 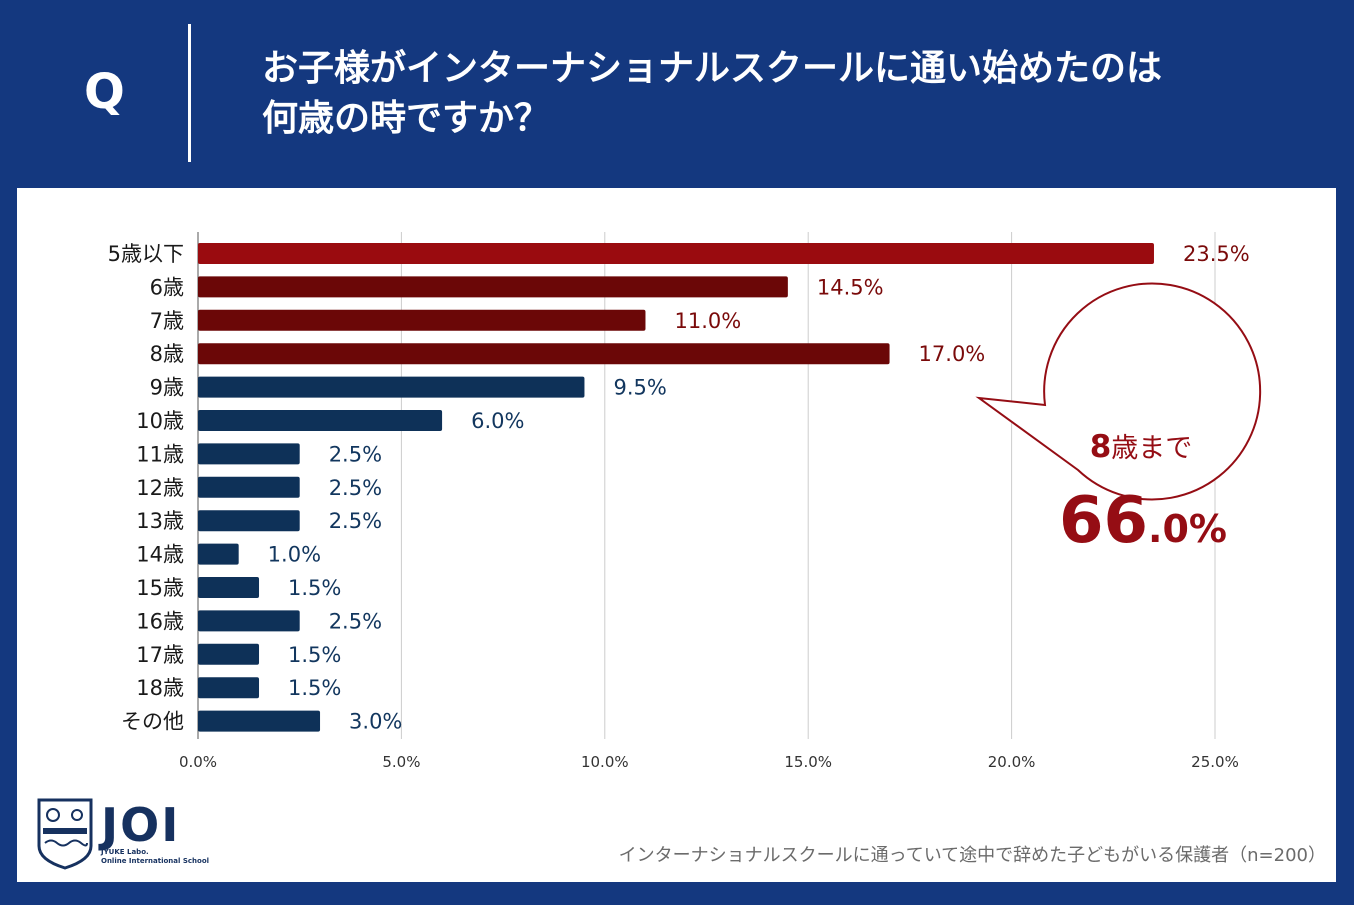 I want to click on callout-prefix-num: 8, so click(x=1101, y=447).